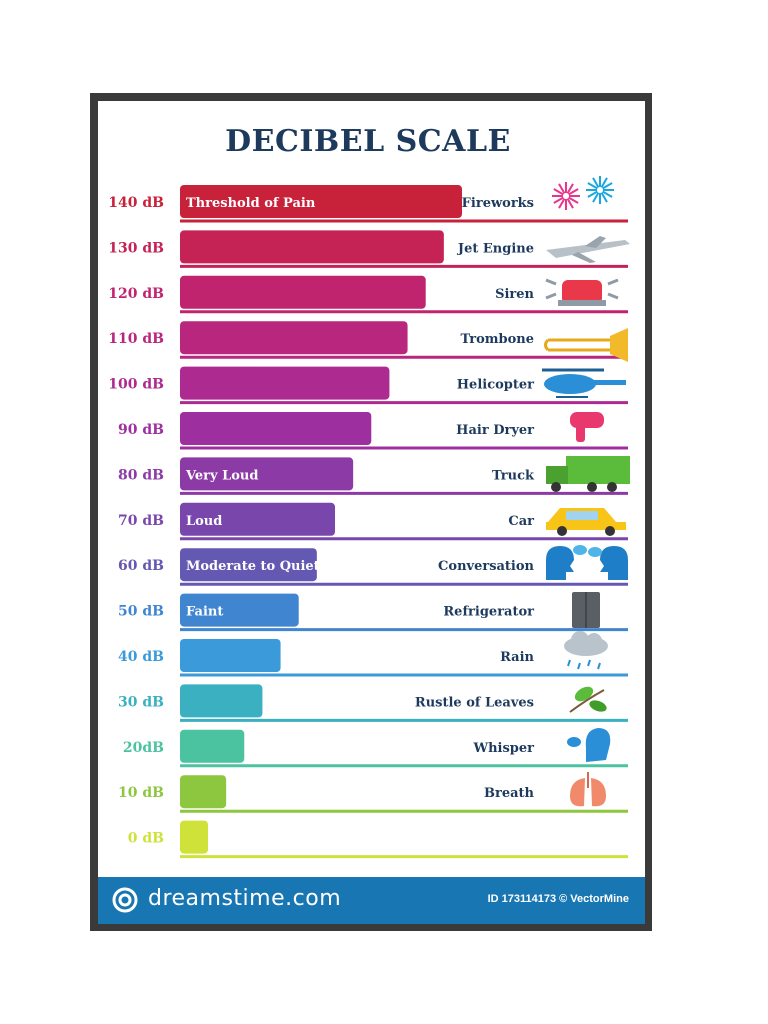  I want to click on footer-brand: dreamstime.com, so click(245, 898).